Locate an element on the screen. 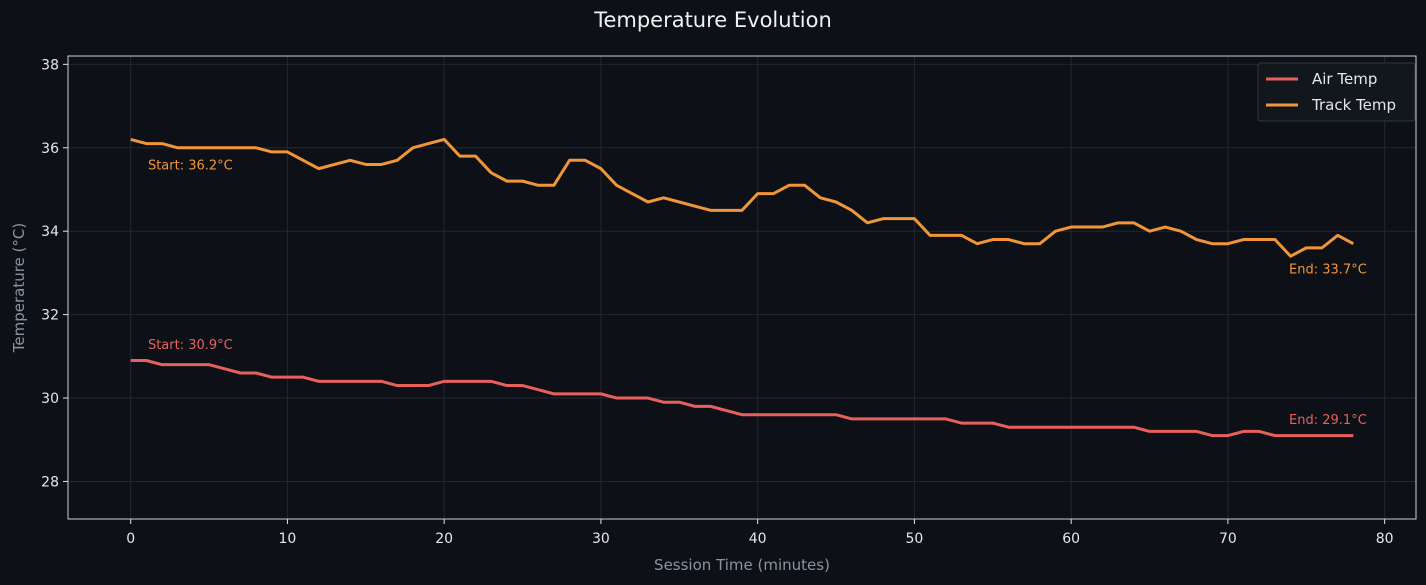 This screenshot has height=585, width=1426. legend-label: Air Temp is located at coordinates (1344, 79).